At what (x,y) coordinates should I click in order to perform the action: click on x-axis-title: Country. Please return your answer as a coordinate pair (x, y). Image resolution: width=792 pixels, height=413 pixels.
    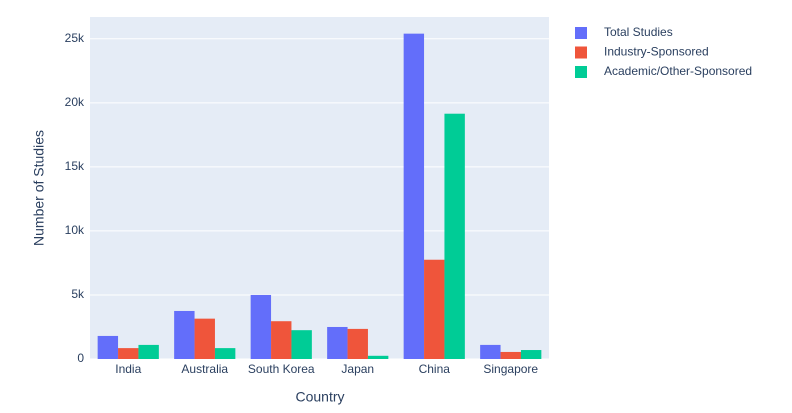
    Looking at the image, I should click on (319, 397).